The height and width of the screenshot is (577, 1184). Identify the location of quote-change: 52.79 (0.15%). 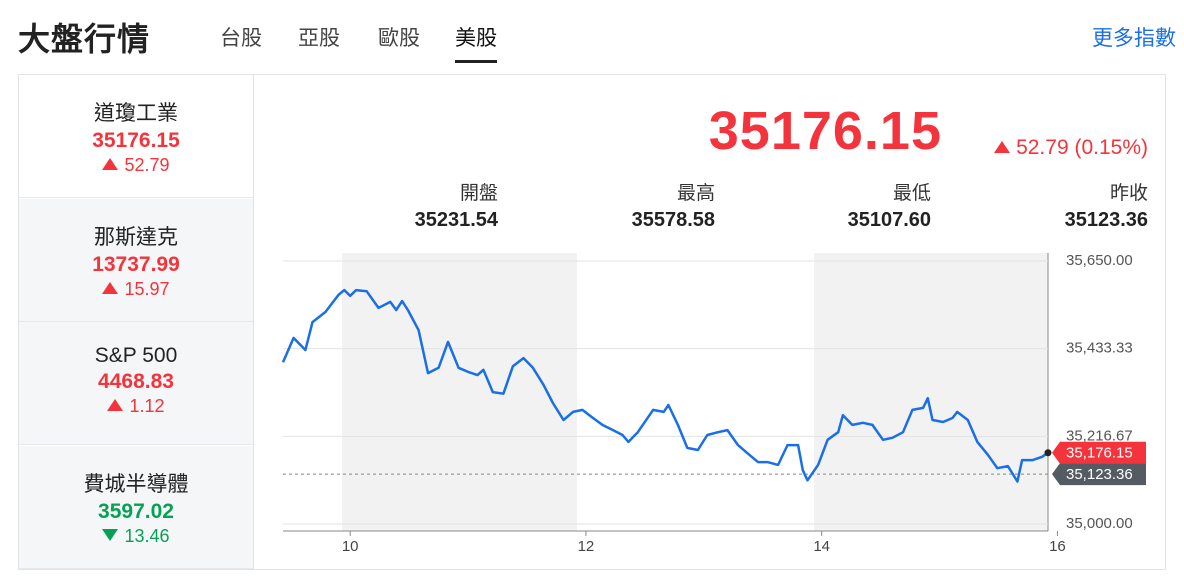
(1071, 148).